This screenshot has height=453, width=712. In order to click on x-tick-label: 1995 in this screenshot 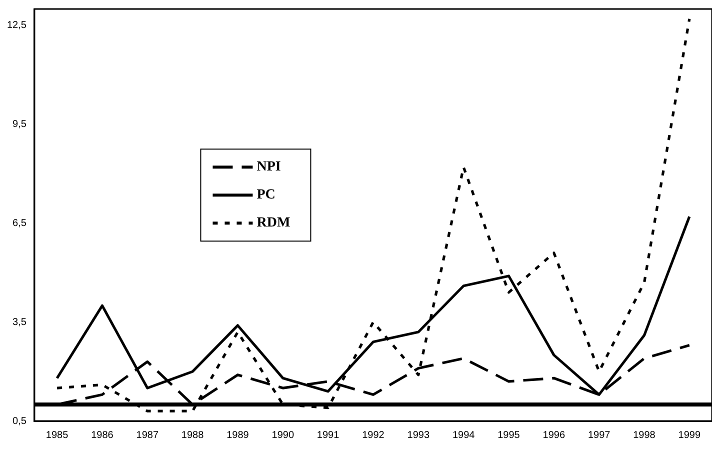, I will do `click(509, 435)`.